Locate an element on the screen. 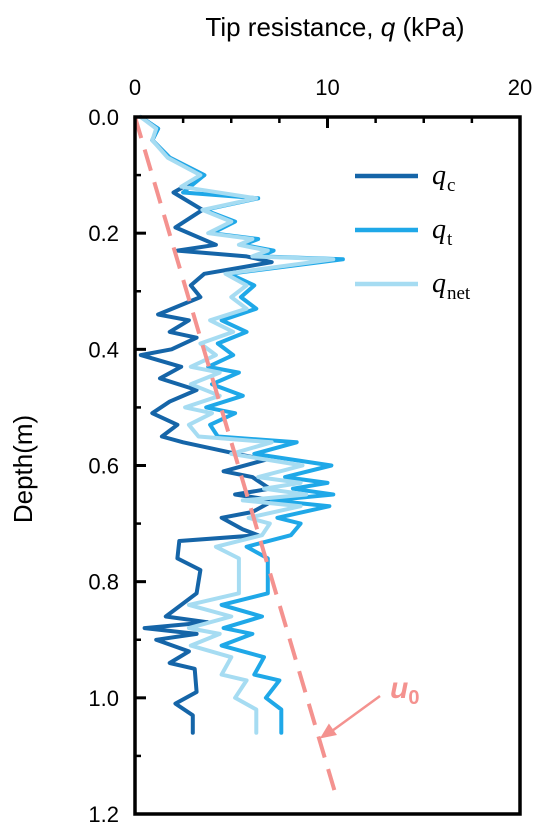 This screenshot has height=837, width=550. annotation-label-u0: u0 is located at coordinates (404, 690).